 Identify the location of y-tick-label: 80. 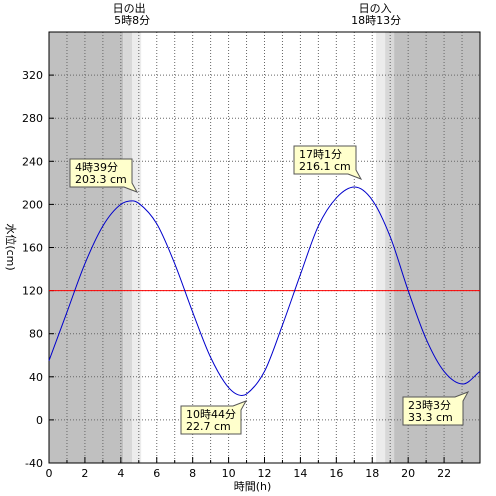
(36, 334).